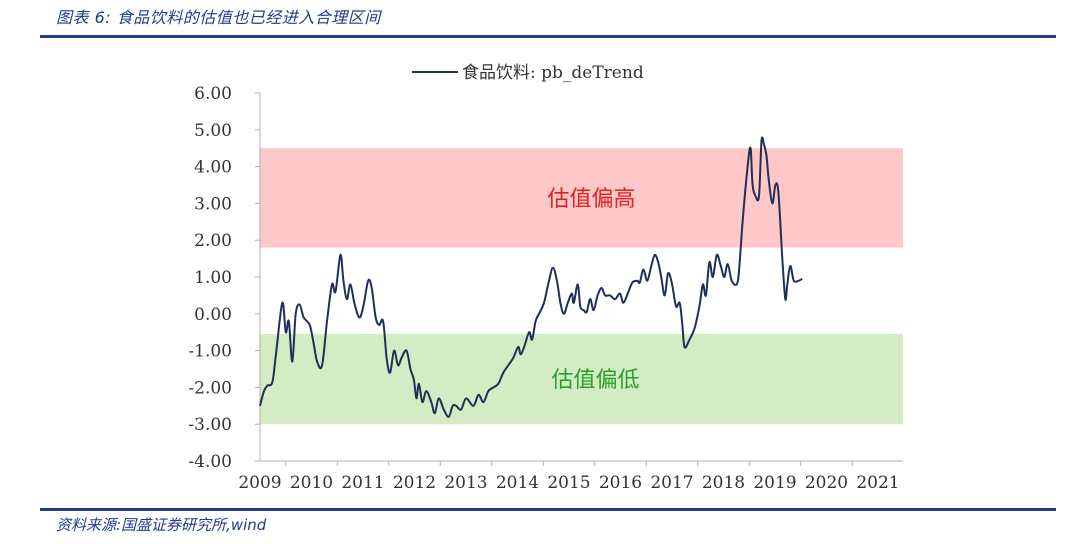  What do you see at coordinates (548, 36) in the screenshot?
I see `top-rule` at bounding box center [548, 36].